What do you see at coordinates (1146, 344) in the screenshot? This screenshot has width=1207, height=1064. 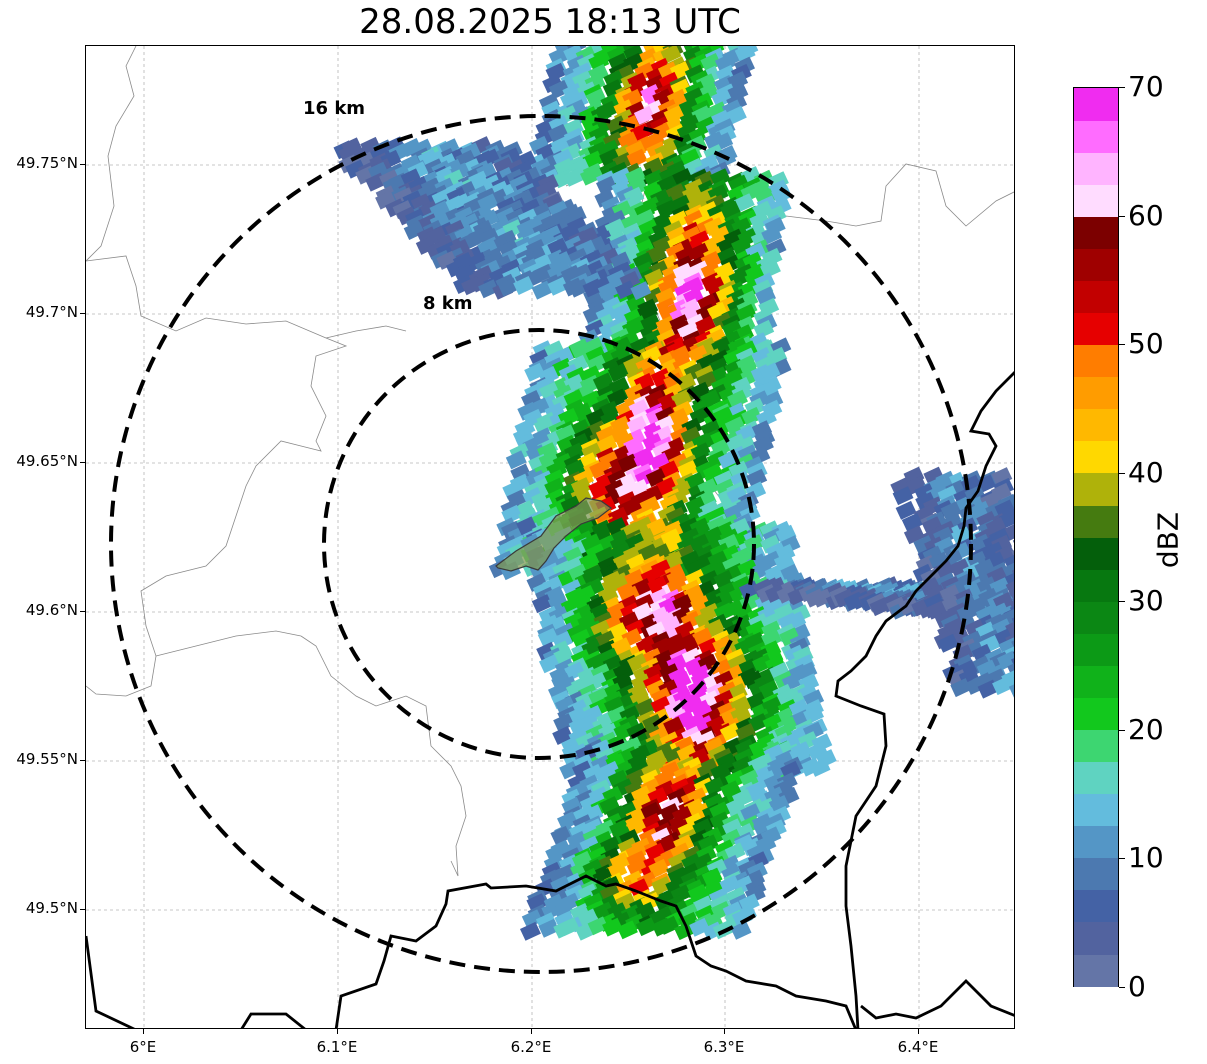 I see `colorbar-tick-label: 50` at bounding box center [1146, 344].